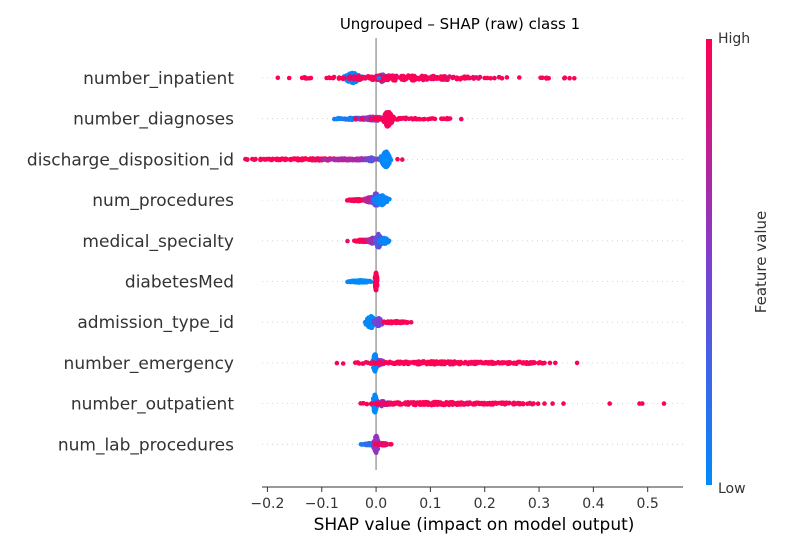 This screenshot has width=800, height=550. I want to click on chart-title: Ungrouped – SHAP (raw) class 1, so click(460, 24).